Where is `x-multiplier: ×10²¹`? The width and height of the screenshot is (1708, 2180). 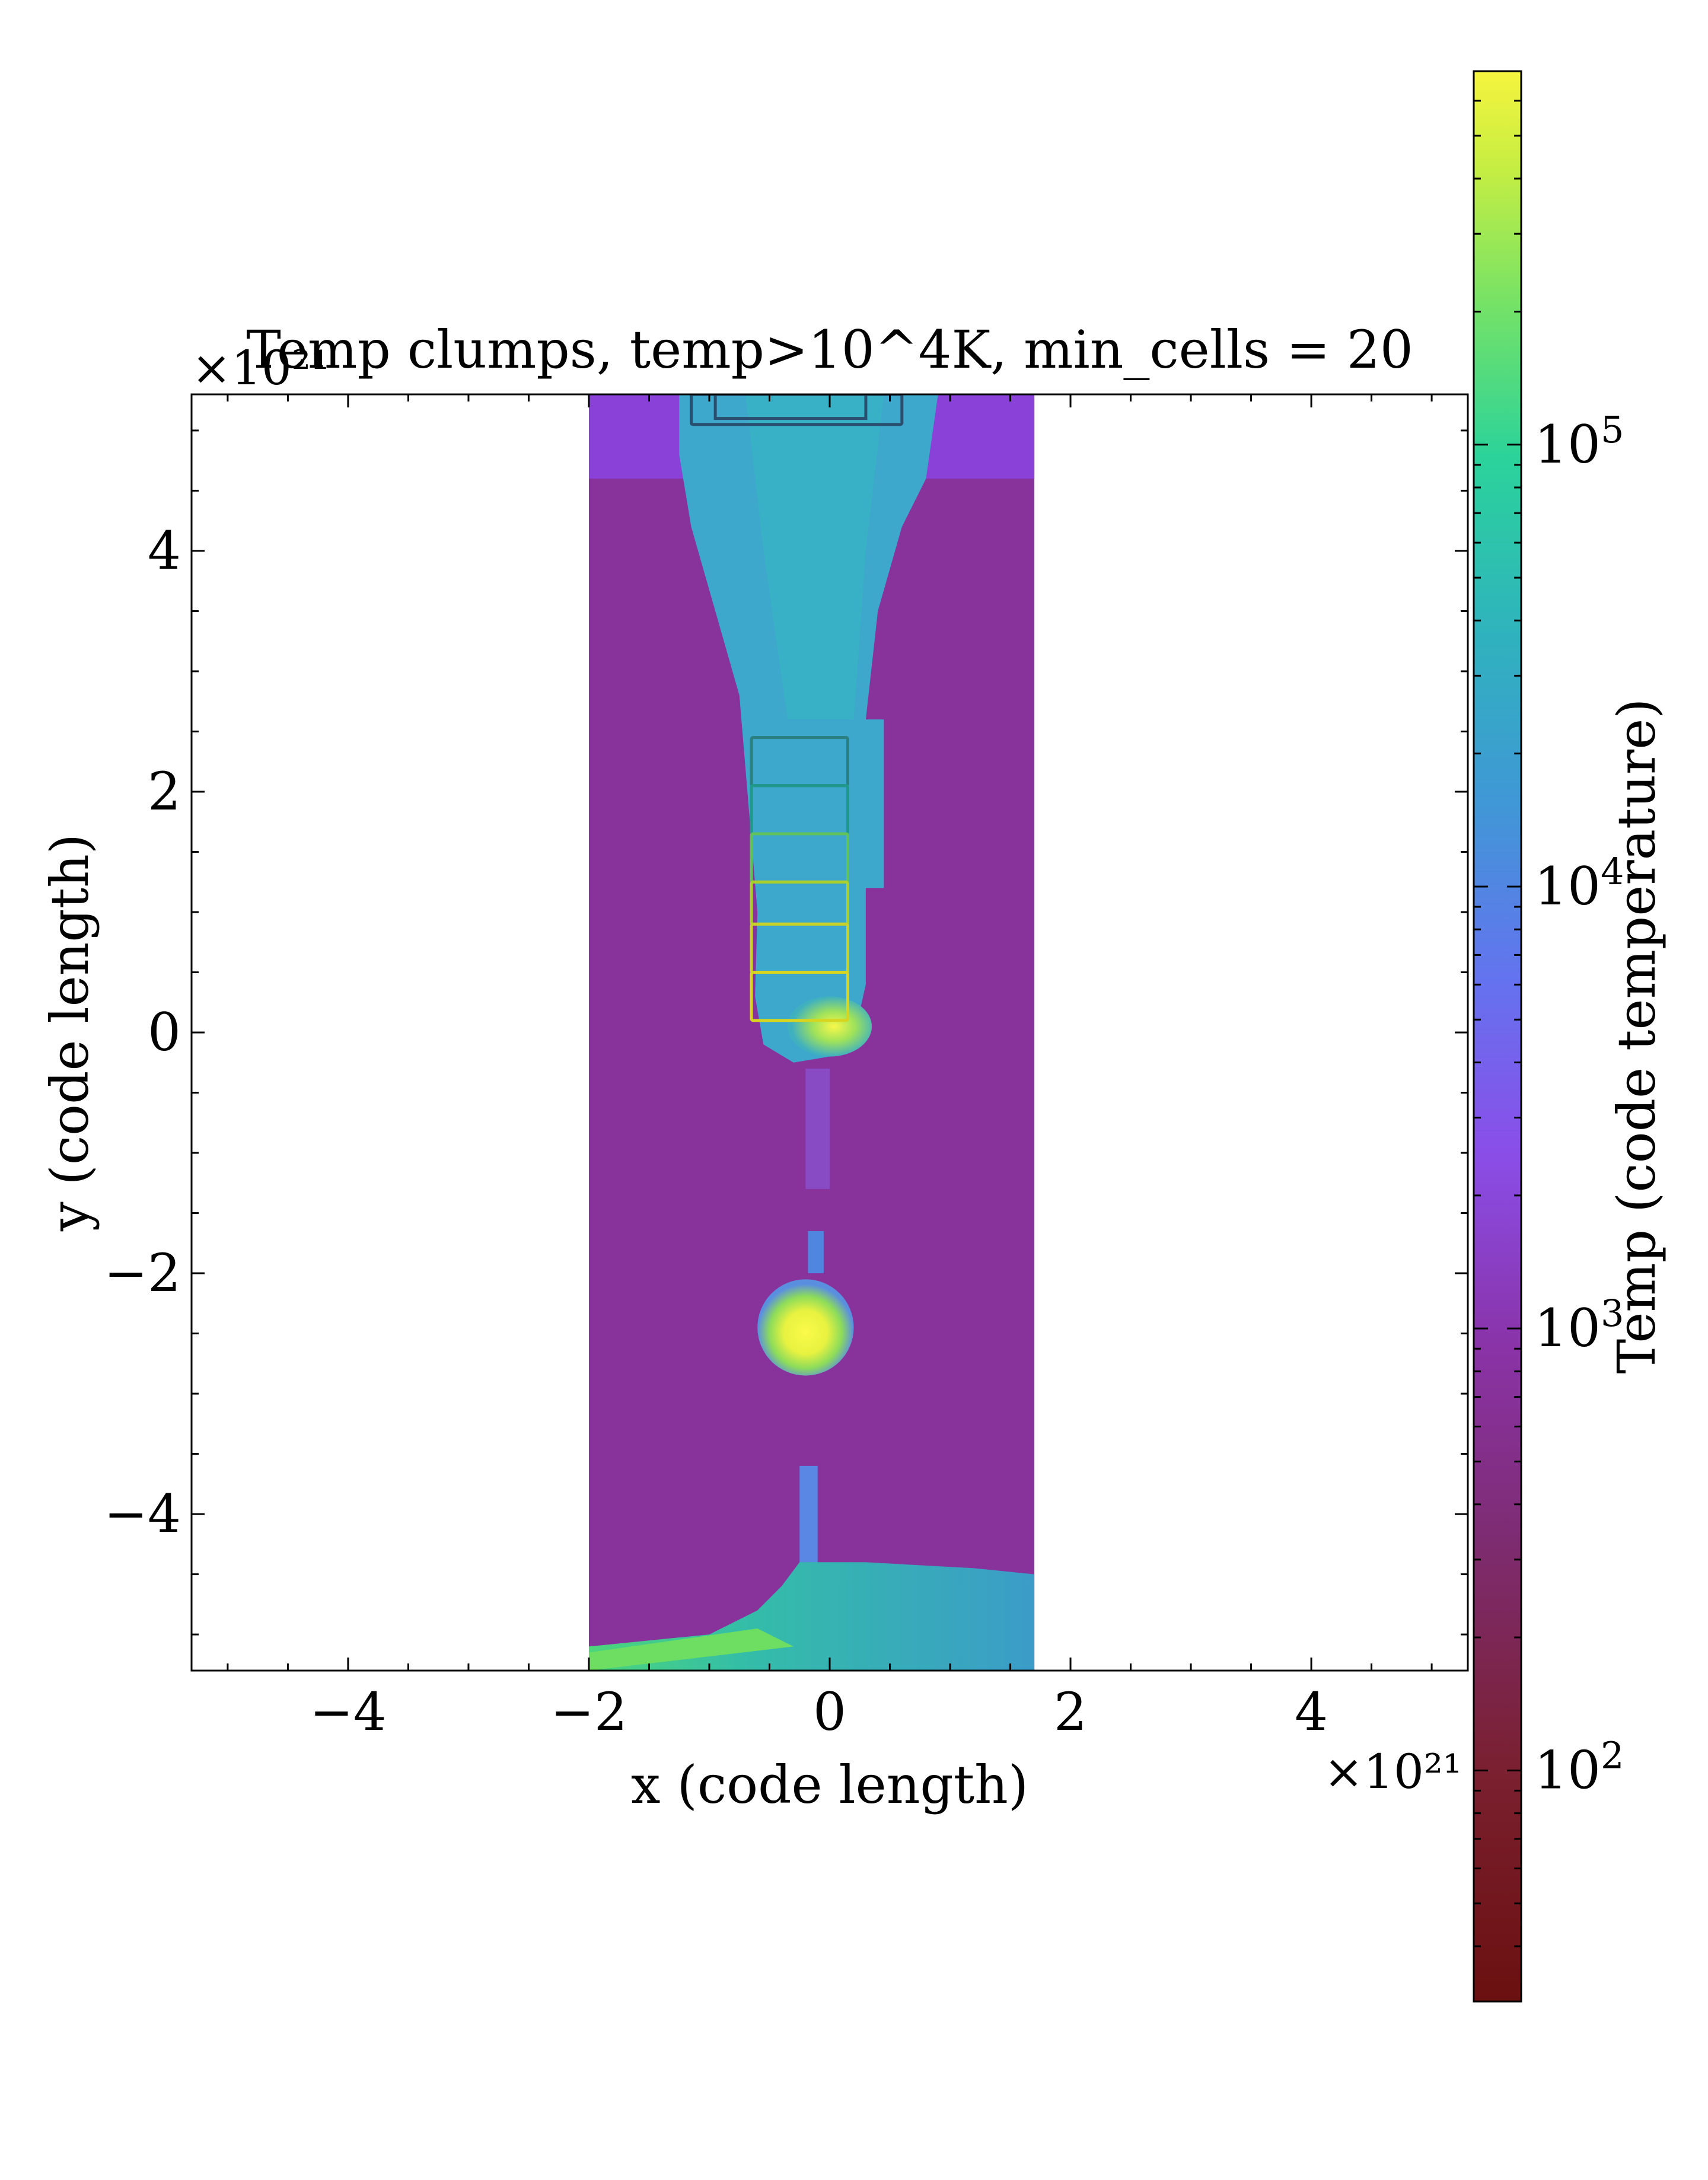 x-multiplier: ×10²¹ is located at coordinates (1393, 1771).